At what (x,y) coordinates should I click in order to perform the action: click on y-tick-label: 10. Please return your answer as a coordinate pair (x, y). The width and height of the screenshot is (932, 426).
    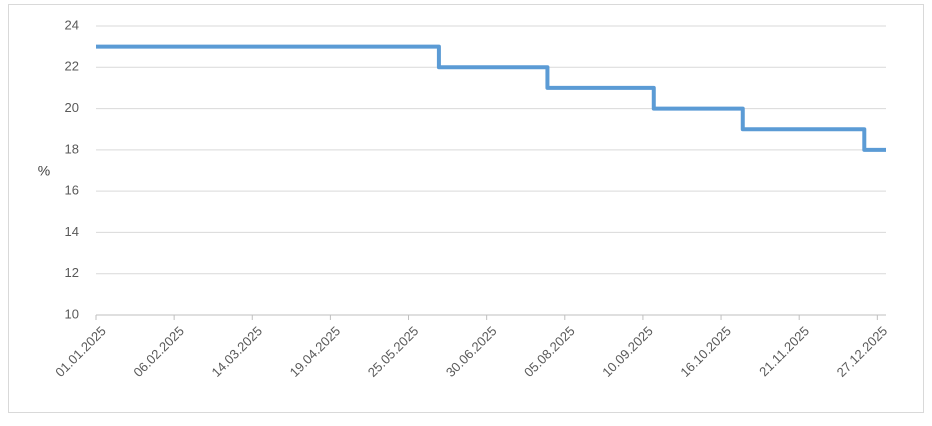
    Looking at the image, I should click on (72, 313).